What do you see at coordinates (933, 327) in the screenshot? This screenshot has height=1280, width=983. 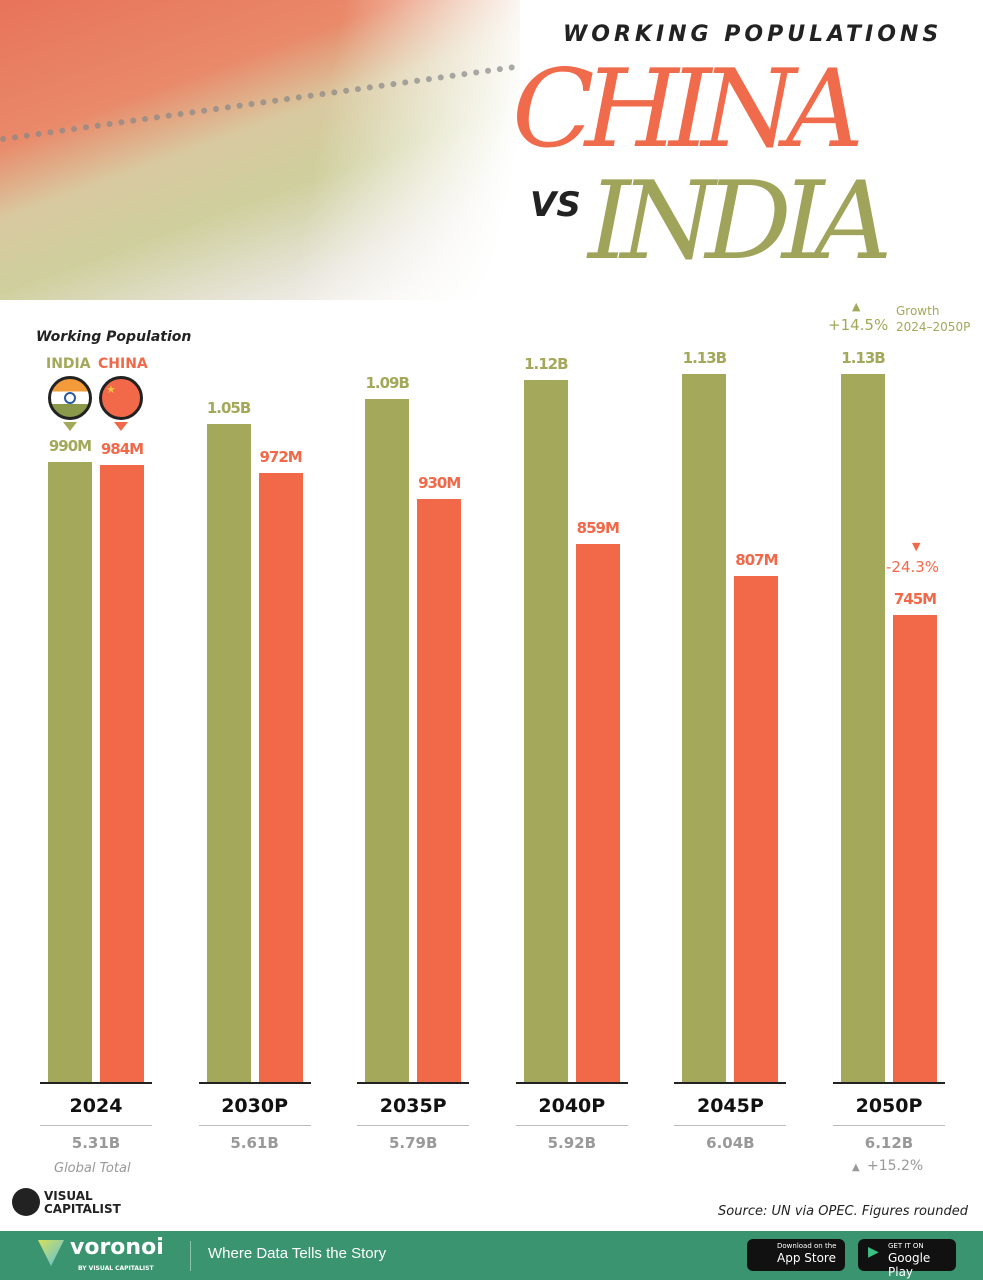 I see `growth-label-2: 2024–2050P` at bounding box center [933, 327].